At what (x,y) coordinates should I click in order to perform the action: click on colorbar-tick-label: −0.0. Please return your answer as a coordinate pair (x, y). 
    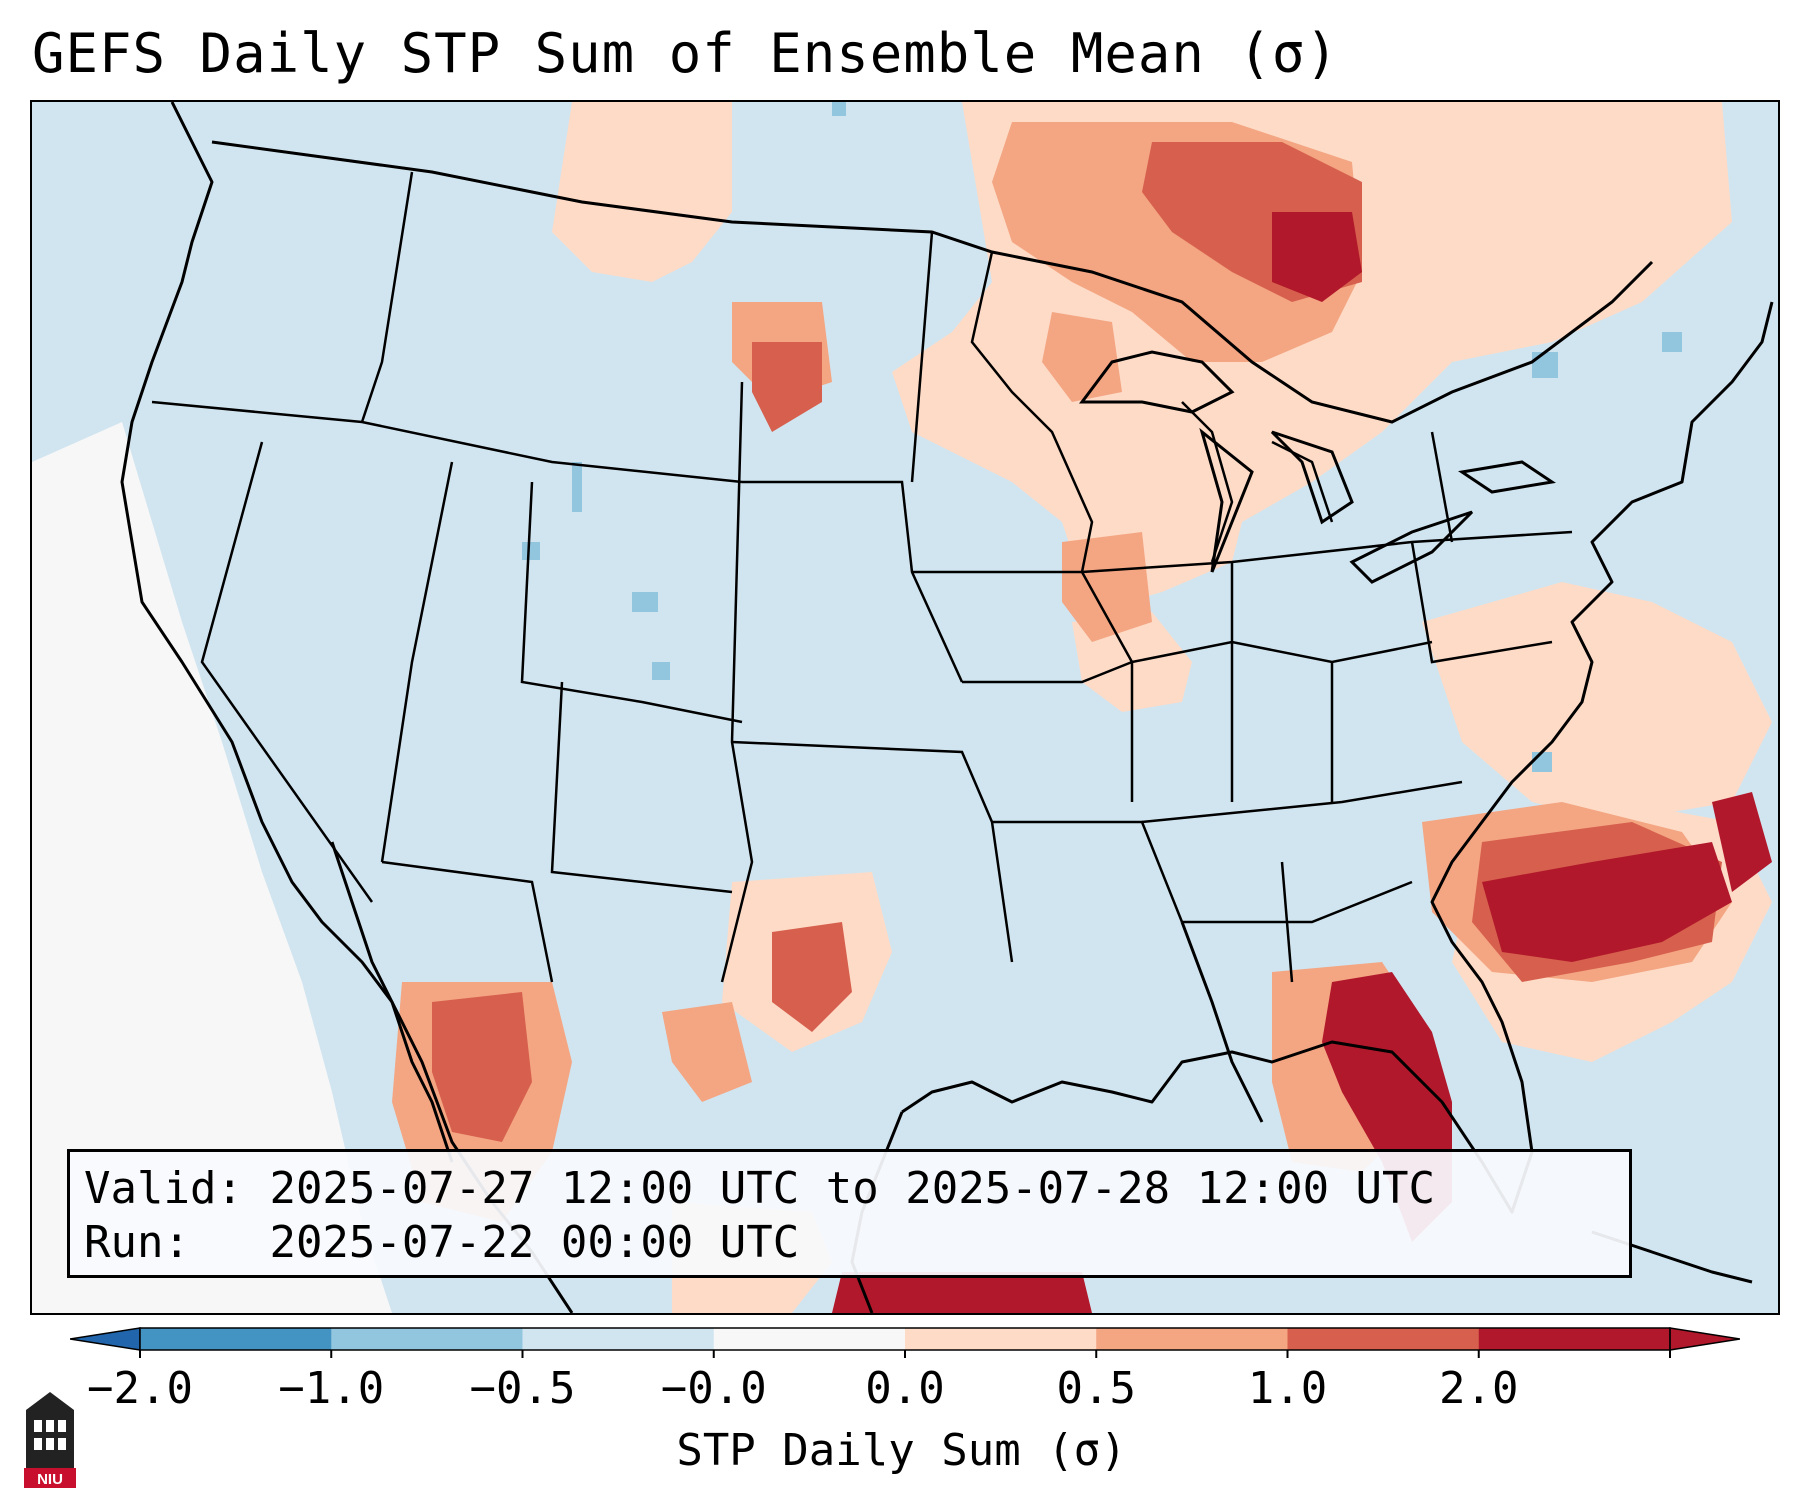
    Looking at the image, I should click on (713, 1388).